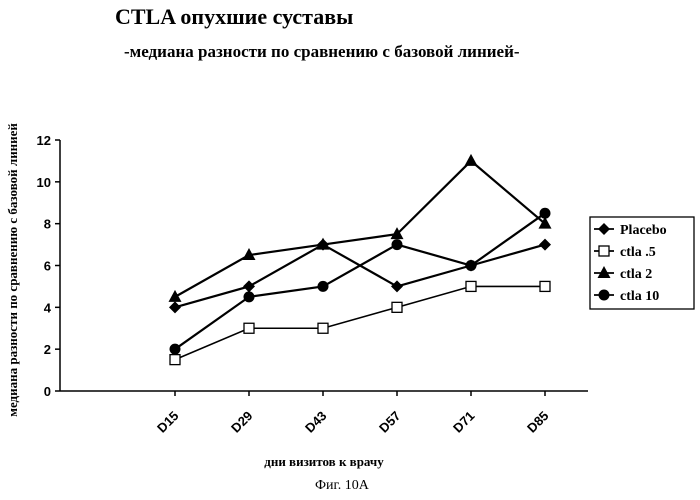  What do you see at coordinates (315, 421) in the screenshot?
I see `x-tick-label: D43` at bounding box center [315, 421].